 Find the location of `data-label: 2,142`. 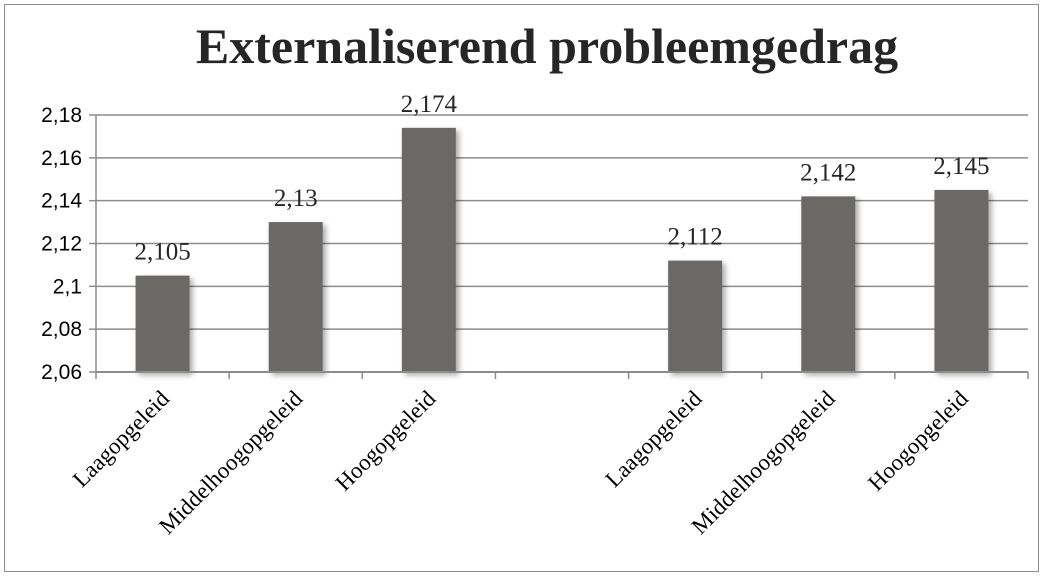

data-label: 2,142 is located at coordinates (828, 172).